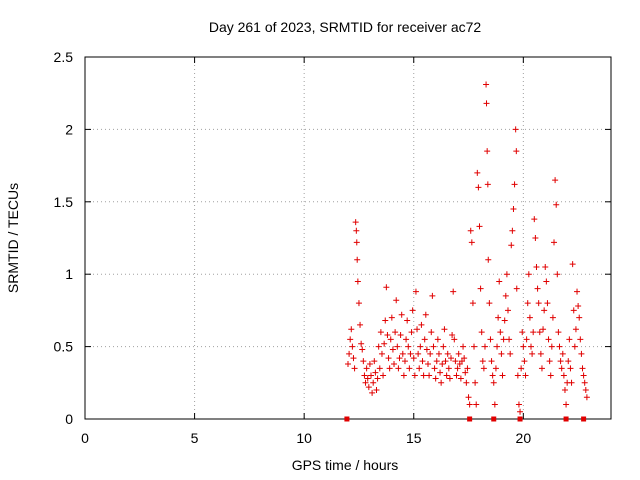  What do you see at coordinates (345, 465) in the screenshot?
I see `x-axis-label: GPS time / hours` at bounding box center [345, 465].